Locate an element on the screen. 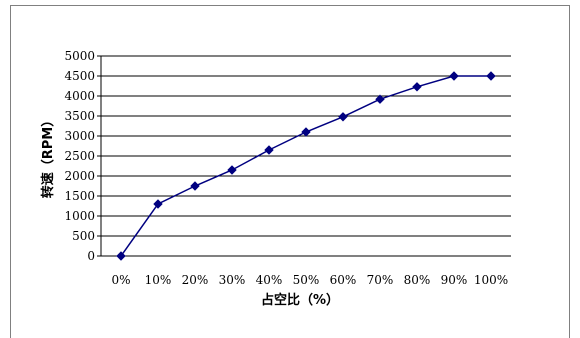 Image resolution: width=580 pixels, height=338 pixels. x-tick-labels: 0% 10% 20% 30% 40% 50% 60% 70% 80% 90% 100% is located at coordinates (309, 280).